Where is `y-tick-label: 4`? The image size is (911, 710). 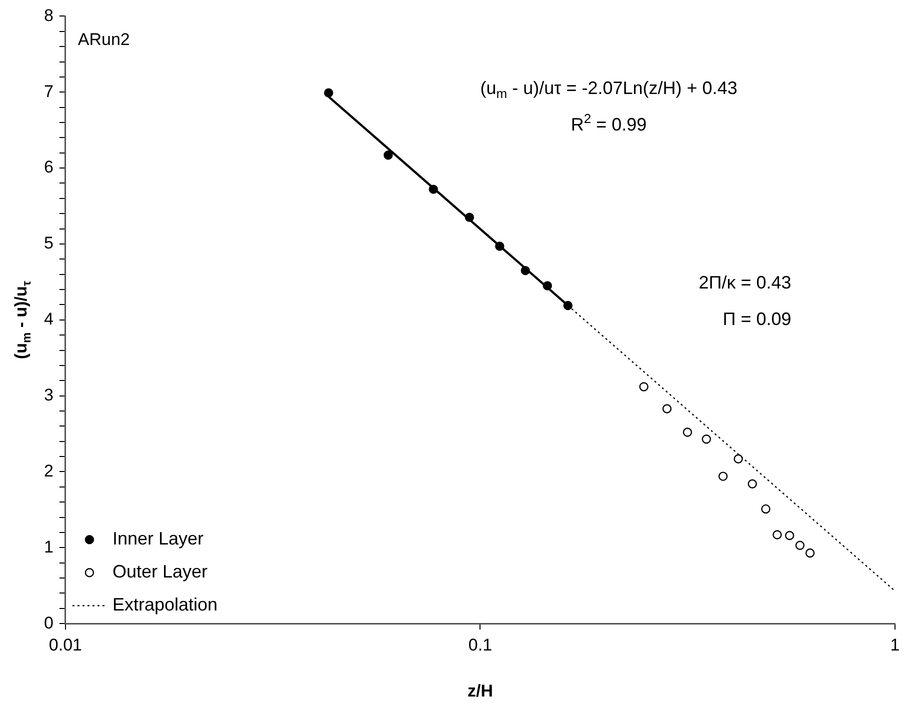 y-tick-label: 4 is located at coordinates (49, 319).